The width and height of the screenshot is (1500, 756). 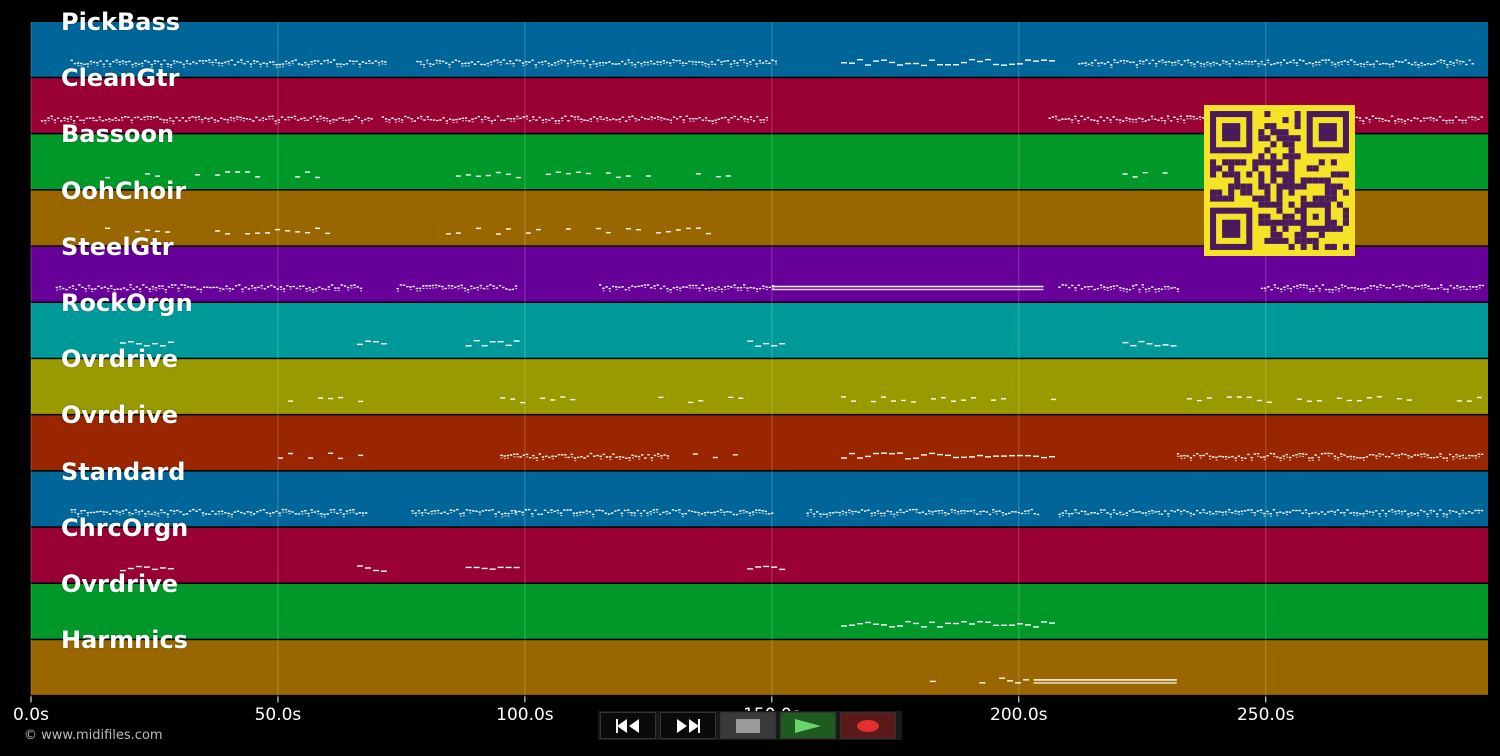 What do you see at coordinates (121, 22) in the screenshot?
I see `track-label: PickBass` at bounding box center [121, 22].